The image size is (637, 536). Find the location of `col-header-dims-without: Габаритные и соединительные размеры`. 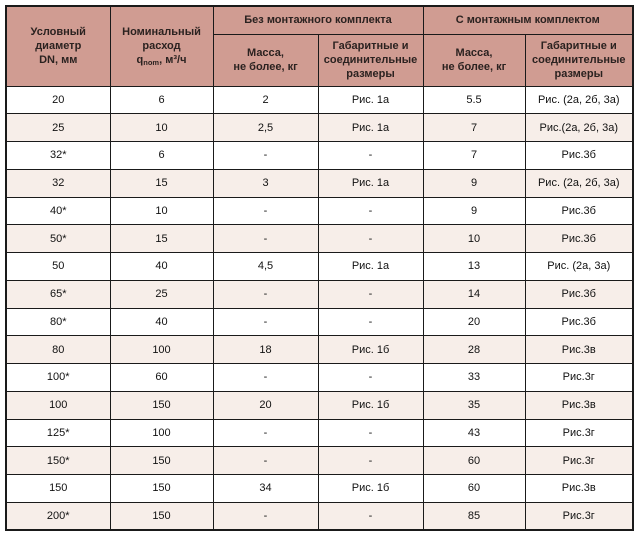

col-header-dims-without: Габаритные и соединительные размеры is located at coordinates (370, 60).